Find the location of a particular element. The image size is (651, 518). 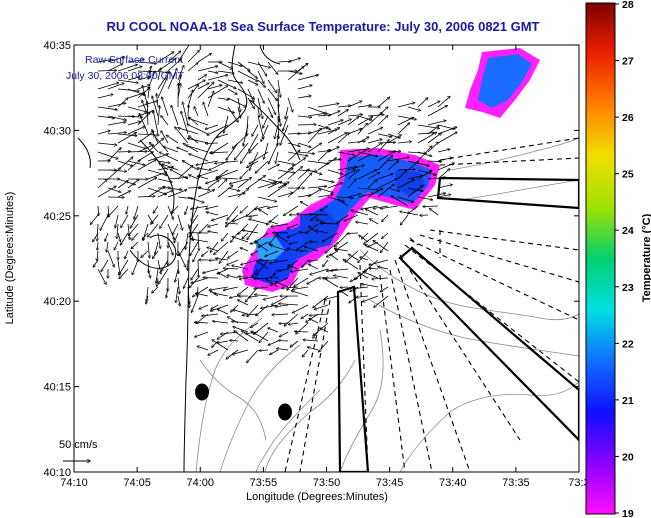

colorbar-tick-label: 23 is located at coordinates (628, 288).